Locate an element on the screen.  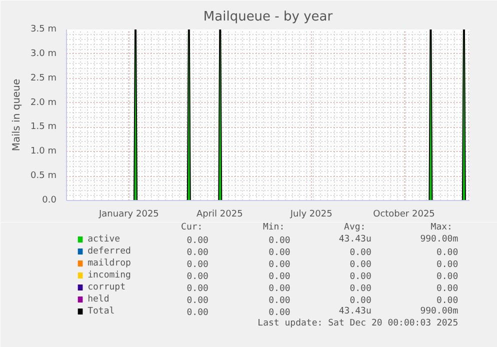
y-tick-label: 0.5 m is located at coordinates (43, 176).